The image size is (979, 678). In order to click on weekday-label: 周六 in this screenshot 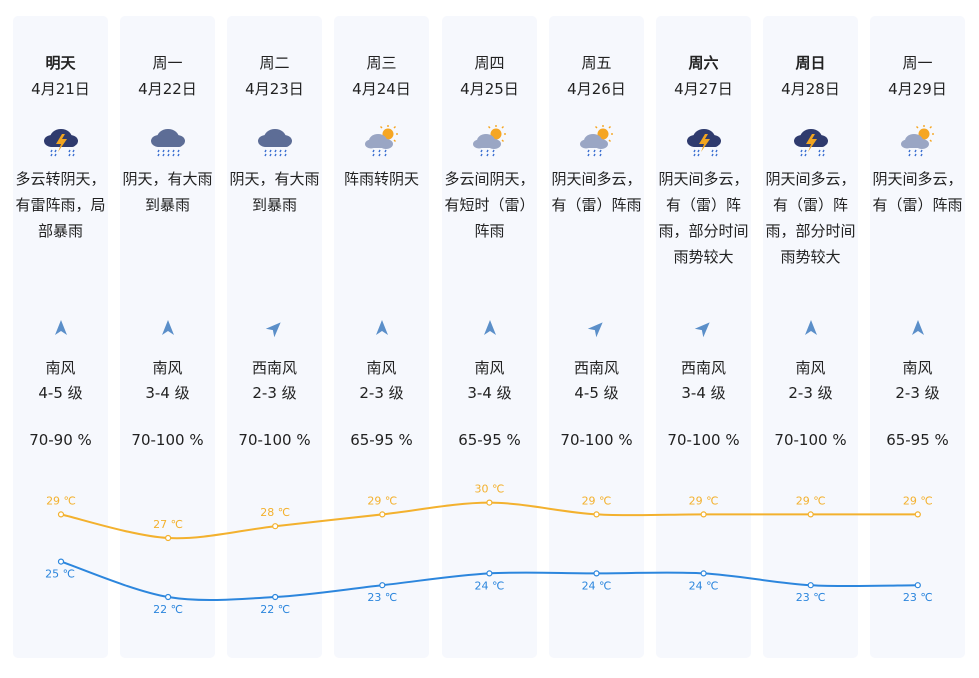, I will do `click(703, 63)`.